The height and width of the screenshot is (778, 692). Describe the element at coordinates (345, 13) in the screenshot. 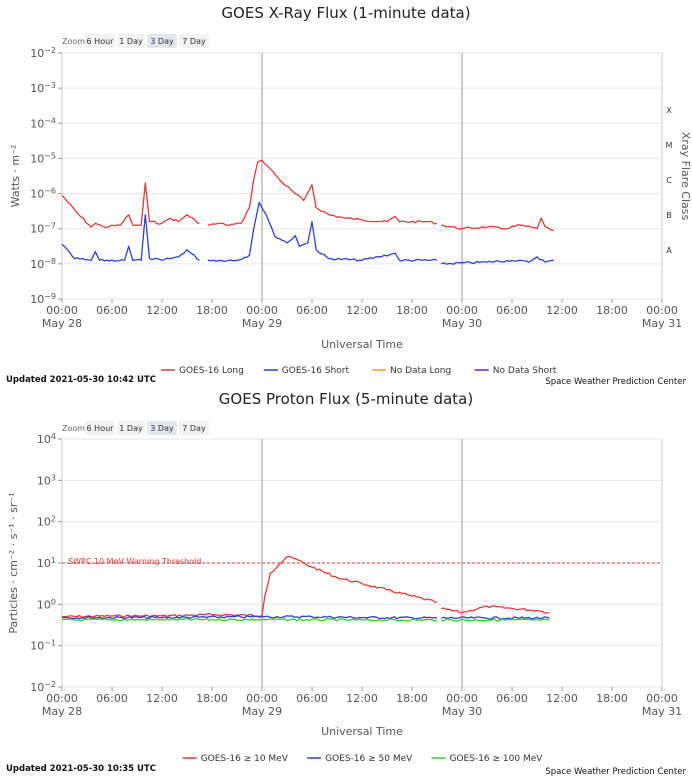

I see `xray-title: GOES X-Ray Flux (1-minute data)` at that location.